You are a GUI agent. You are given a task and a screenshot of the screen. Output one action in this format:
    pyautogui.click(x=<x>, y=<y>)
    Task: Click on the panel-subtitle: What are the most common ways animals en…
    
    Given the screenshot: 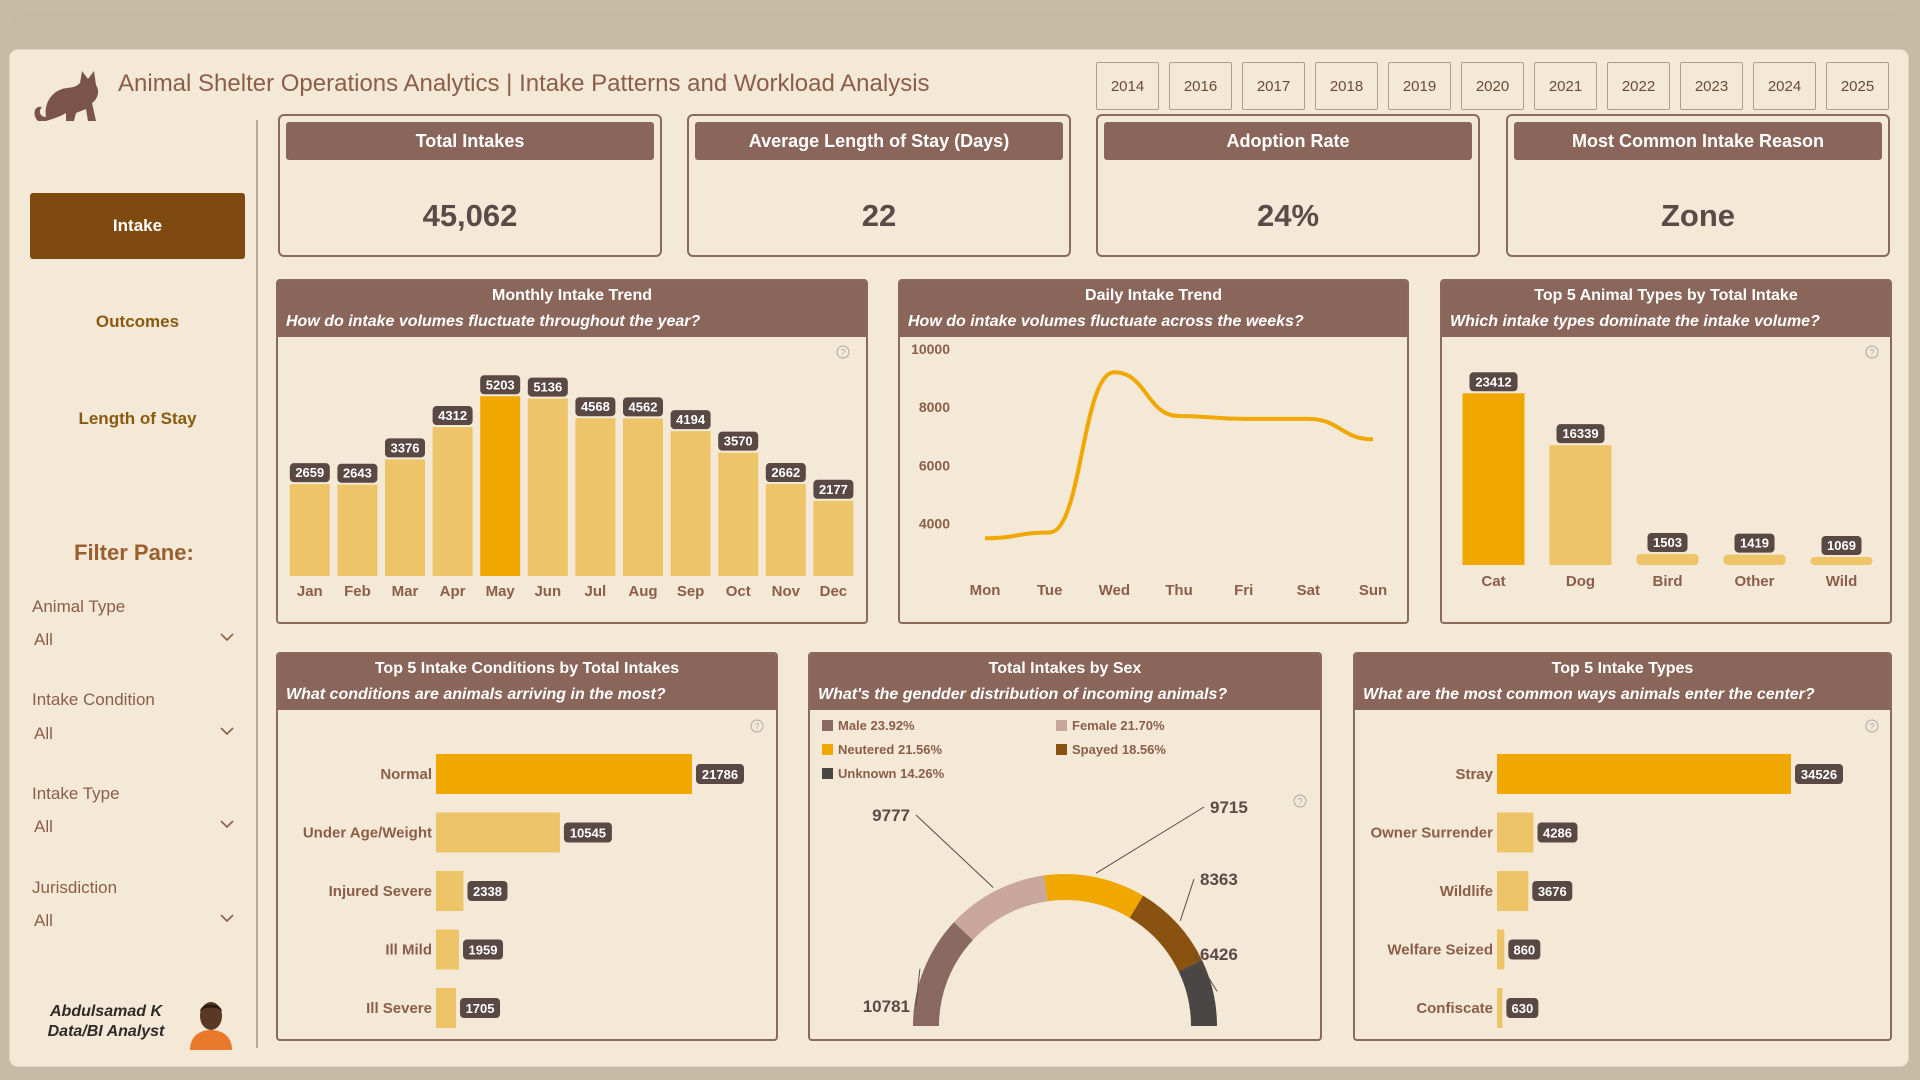 What is the action you would take?
    pyautogui.click(x=1589, y=694)
    